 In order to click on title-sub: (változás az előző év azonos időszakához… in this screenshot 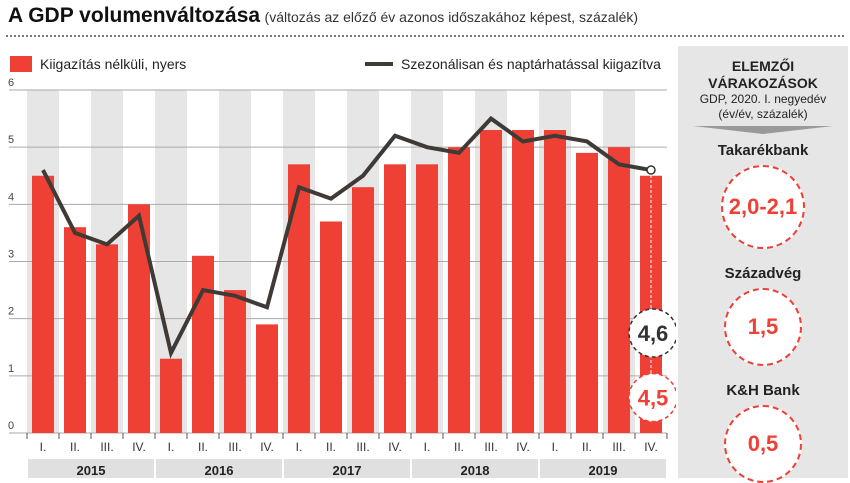, I will do `click(451, 17)`.